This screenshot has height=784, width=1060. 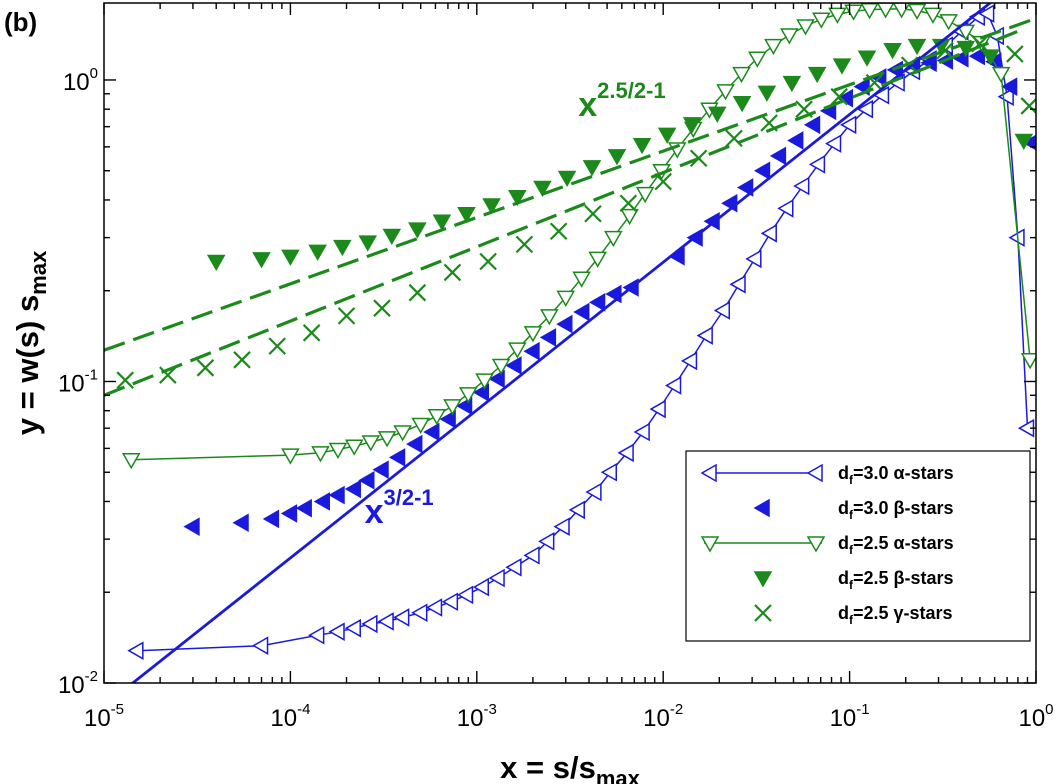 What do you see at coordinates (850, 716) in the screenshot?
I see `x-tick-label: 10⁻¹` at bounding box center [850, 716].